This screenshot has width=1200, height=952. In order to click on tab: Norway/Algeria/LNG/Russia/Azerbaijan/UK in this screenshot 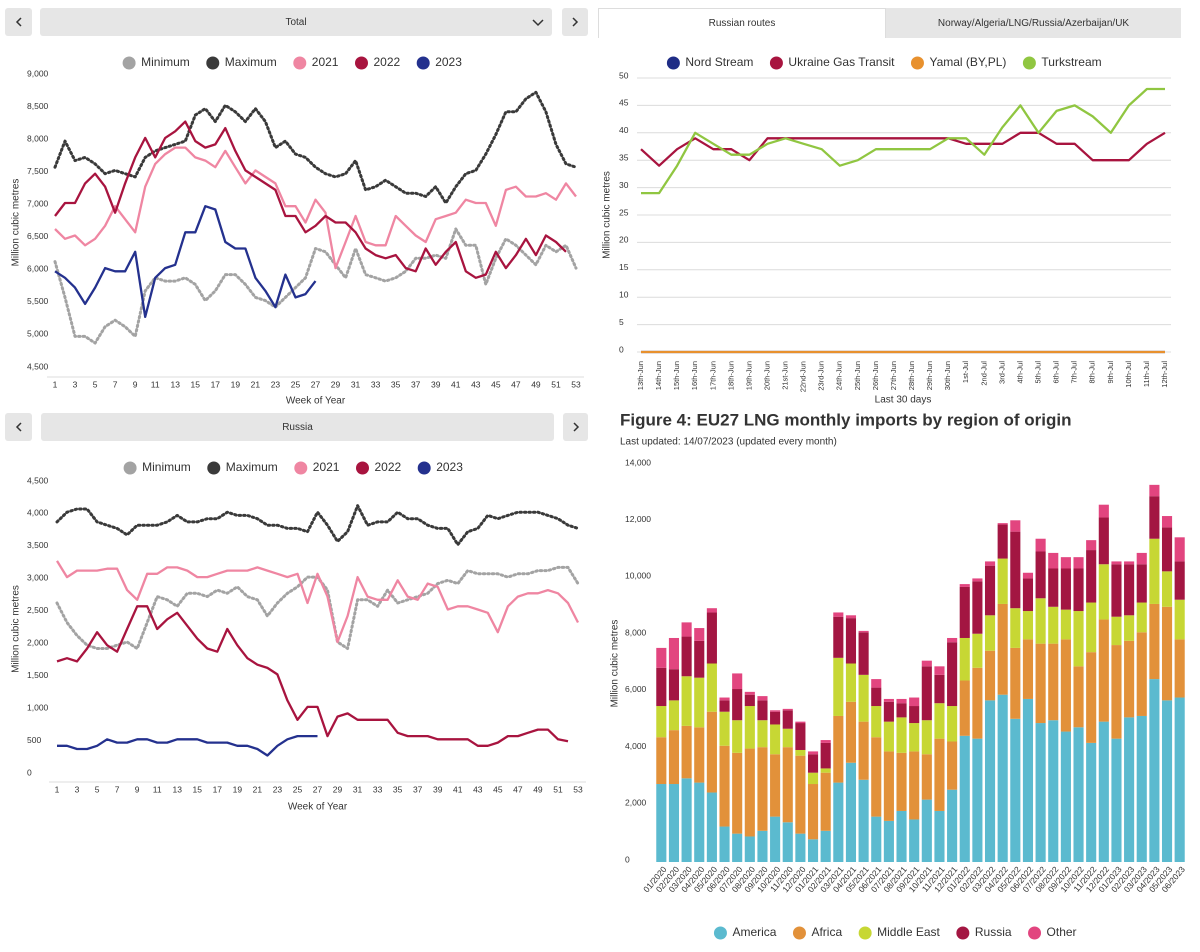, I will do `click(1033, 23)`.